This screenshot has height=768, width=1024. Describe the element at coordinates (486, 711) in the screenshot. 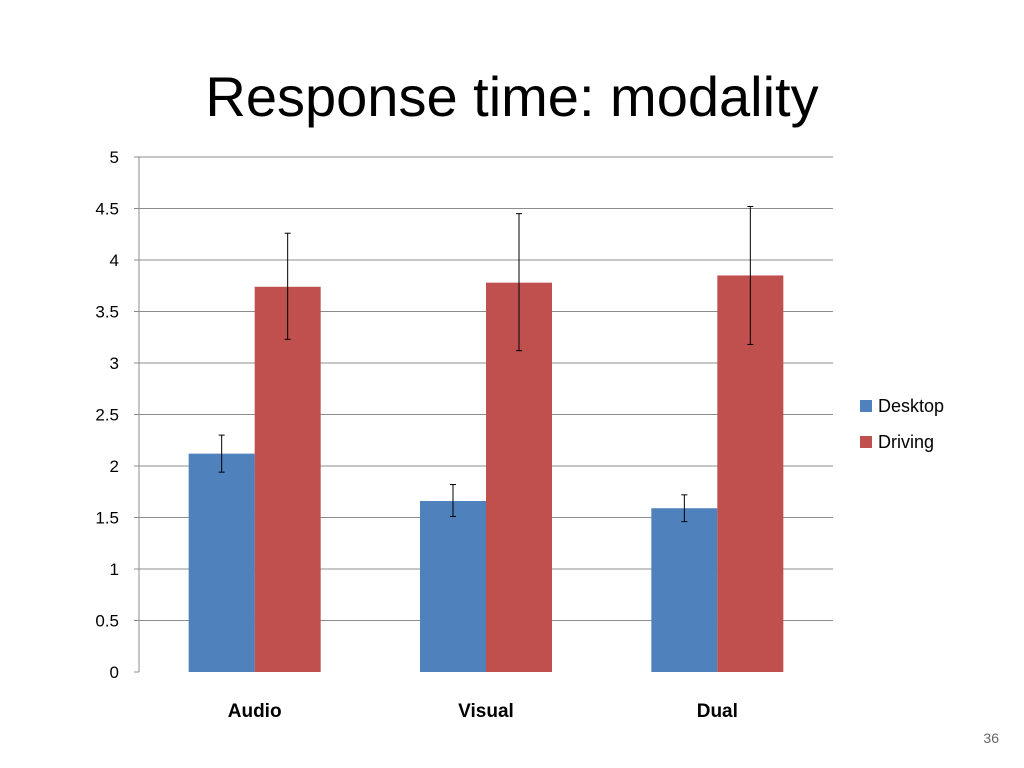

I see `x-category-label: Visual` at that location.